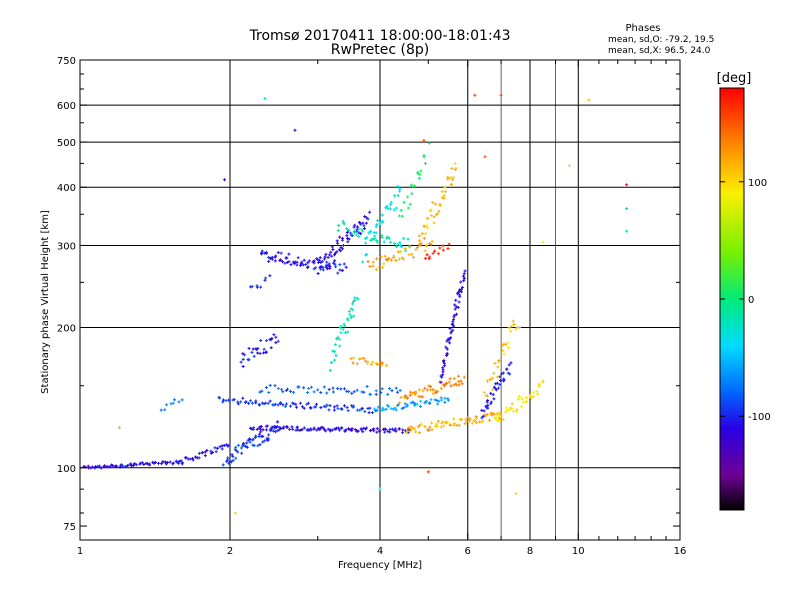  I want to click on x-tick-label: 8, so click(530, 551).